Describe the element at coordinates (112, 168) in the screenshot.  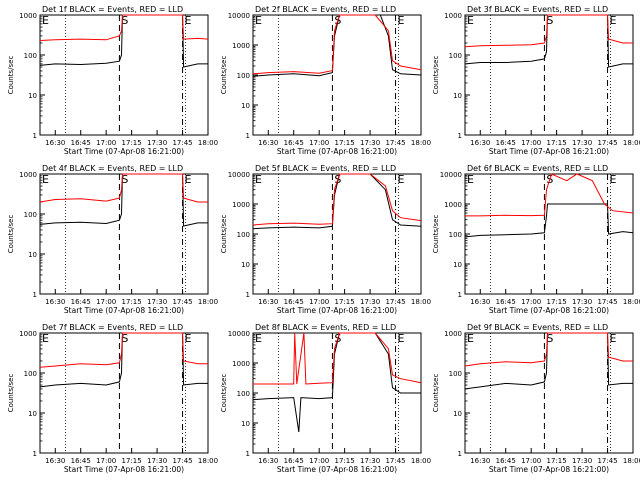
I see `chart-title: Det 4f BLACK = Events, RED = LLD` at that location.